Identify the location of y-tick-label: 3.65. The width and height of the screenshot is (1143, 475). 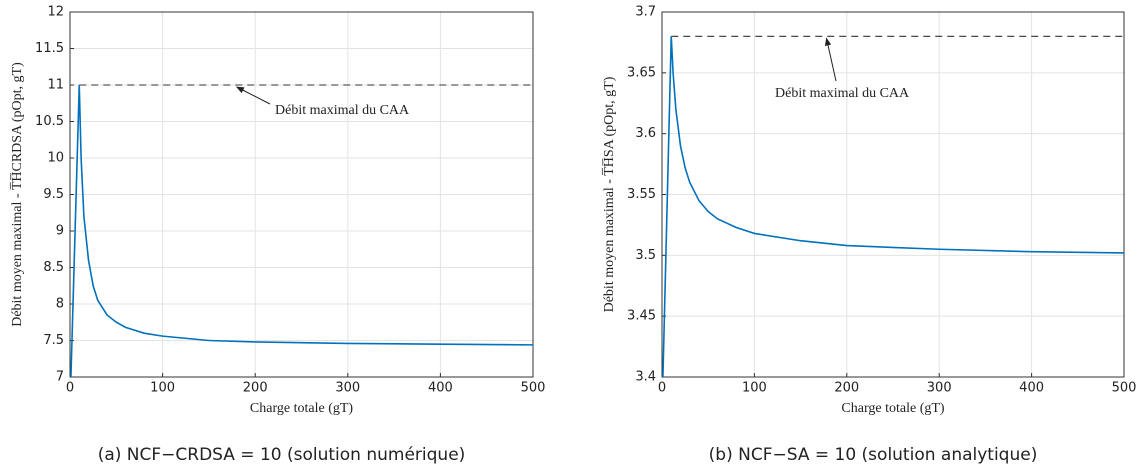
(641, 72).